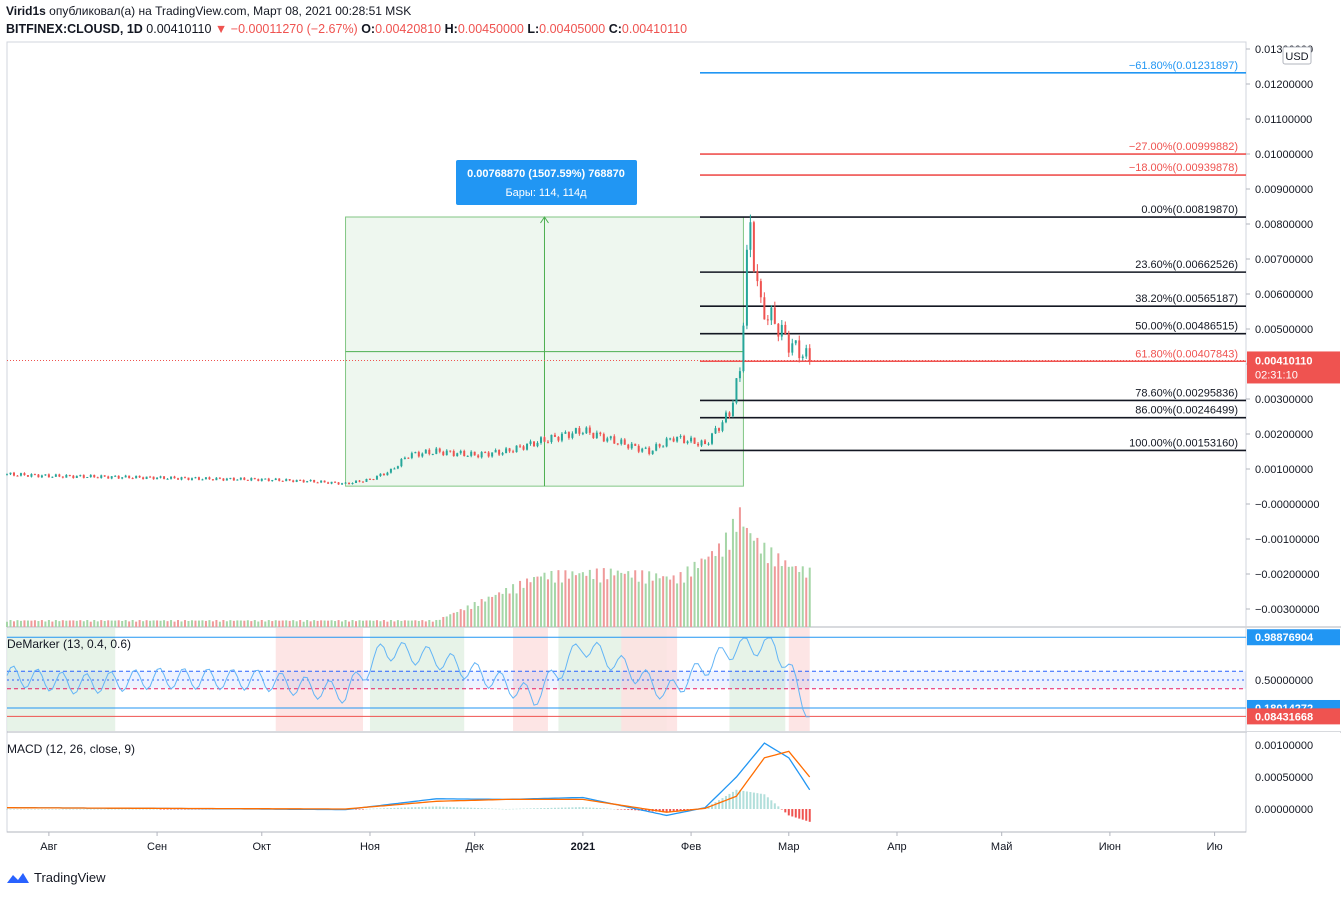 The height and width of the screenshot is (897, 1341). What do you see at coordinates (26, 11) in the screenshot?
I see `author-name: Virid1s` at bounding box center [26, 11].